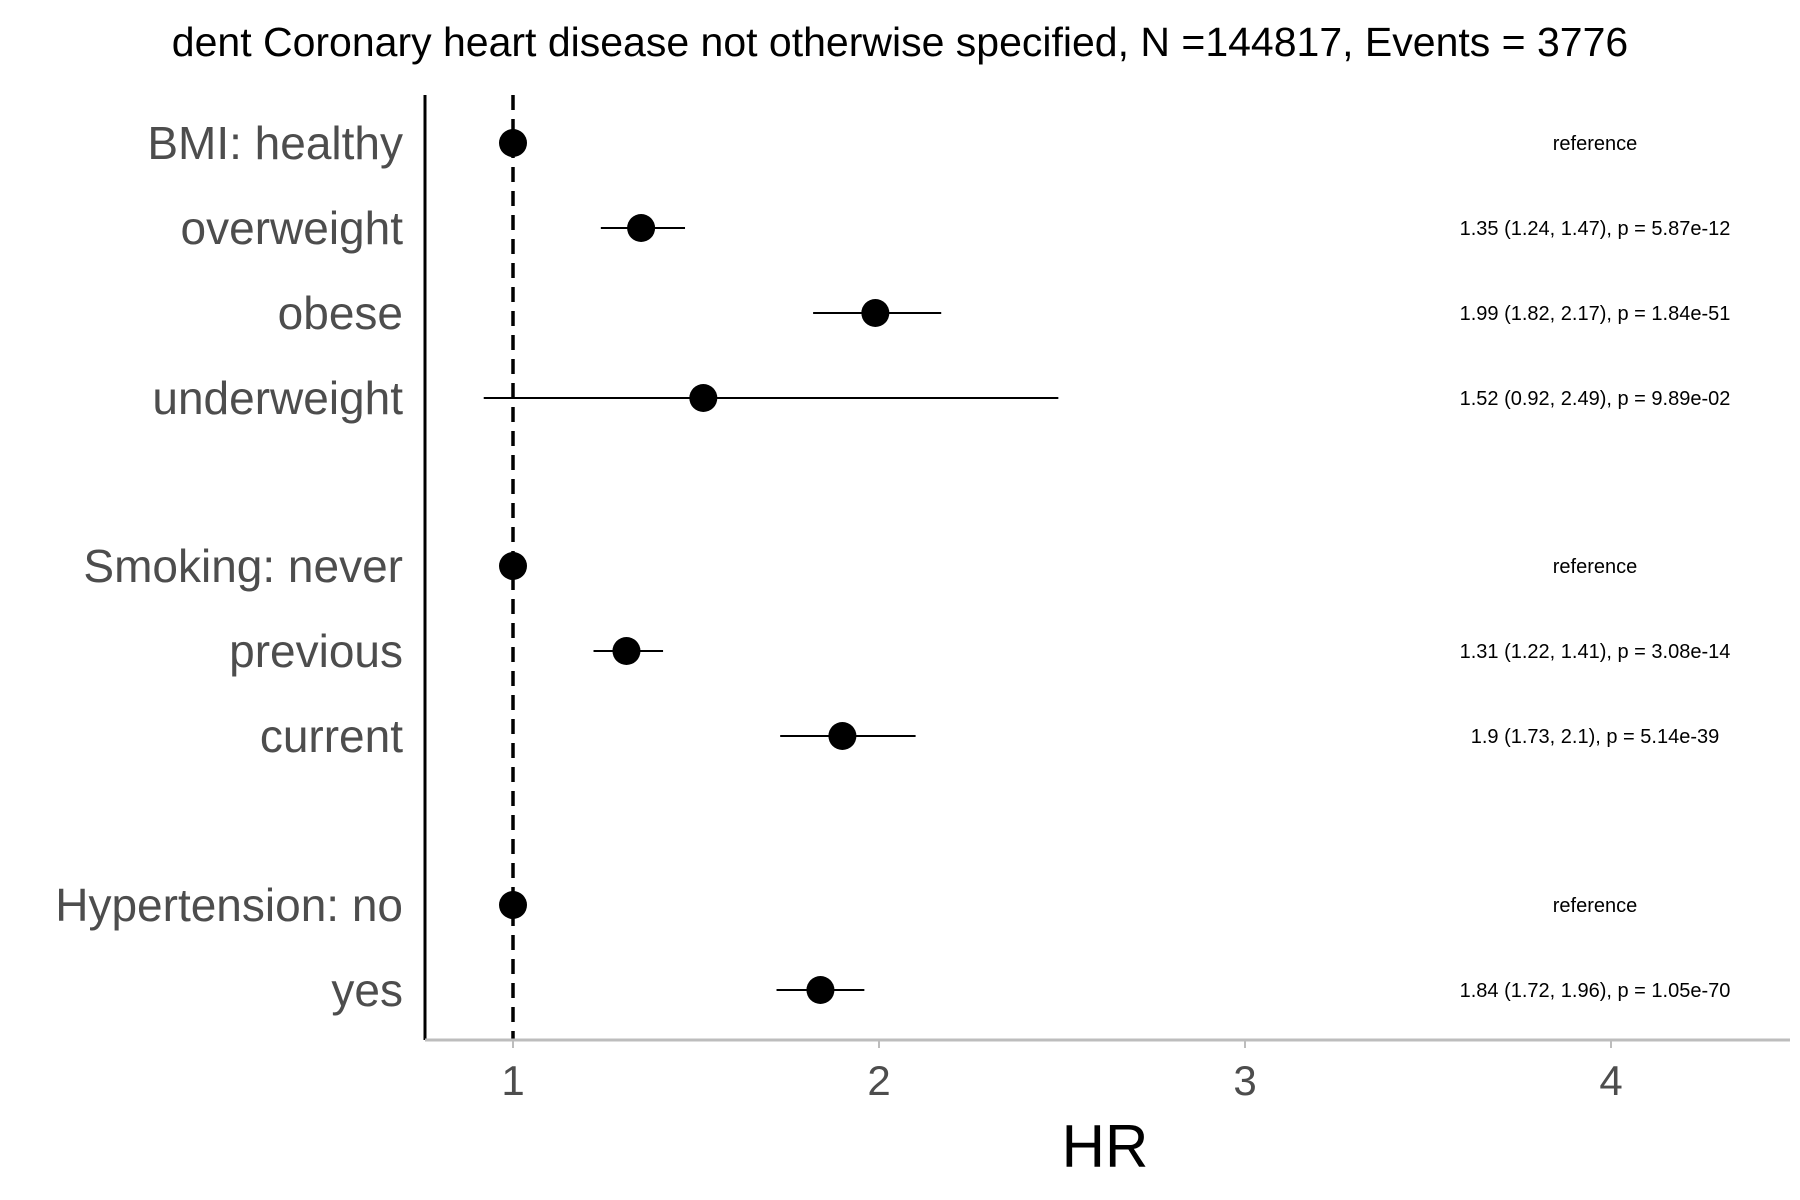 This screenshot has height=1200, width=1800. Describe the element at coordinates (892, 143) in the screenshot. I see `forest-row: BMI: healthy reference` at that location.